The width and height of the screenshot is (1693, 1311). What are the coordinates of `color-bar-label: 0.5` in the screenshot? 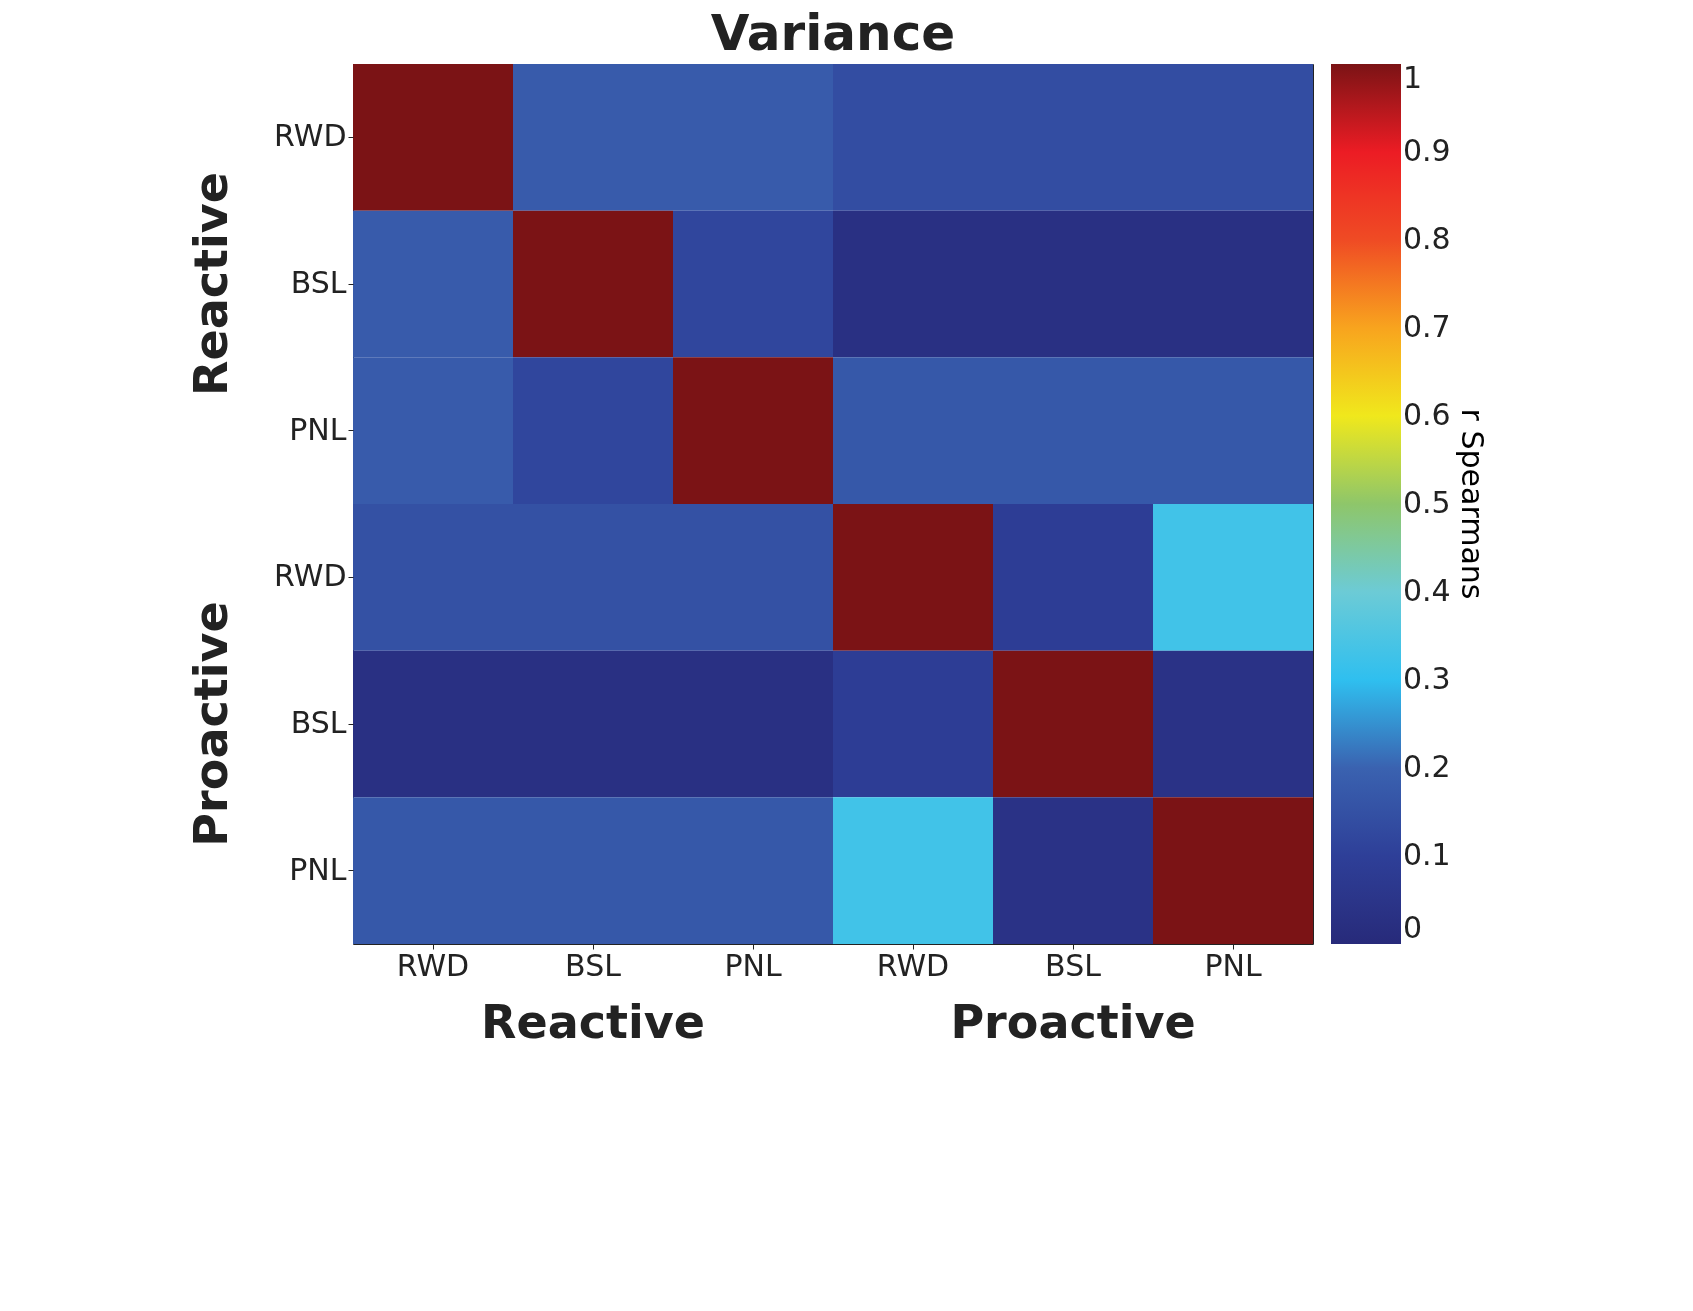 It's located at (1427, 502).